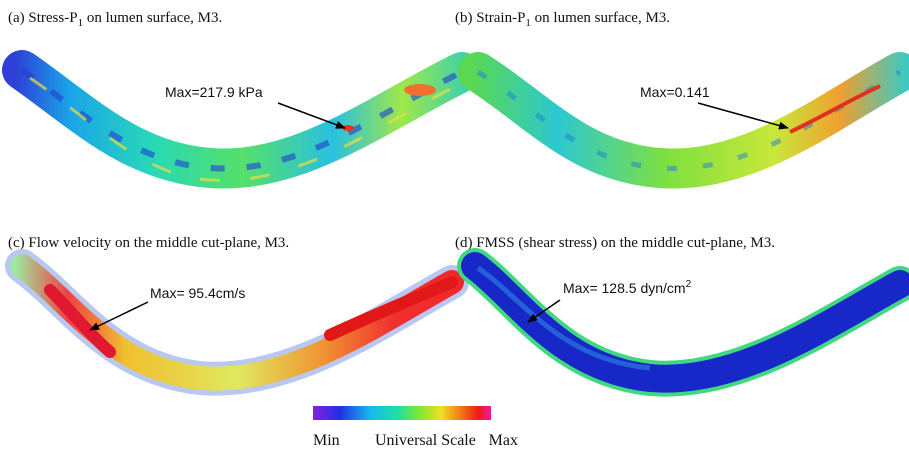  I want to click on caption: (a) Stress-P1 on lumen surface, M3., so click(115, 19).